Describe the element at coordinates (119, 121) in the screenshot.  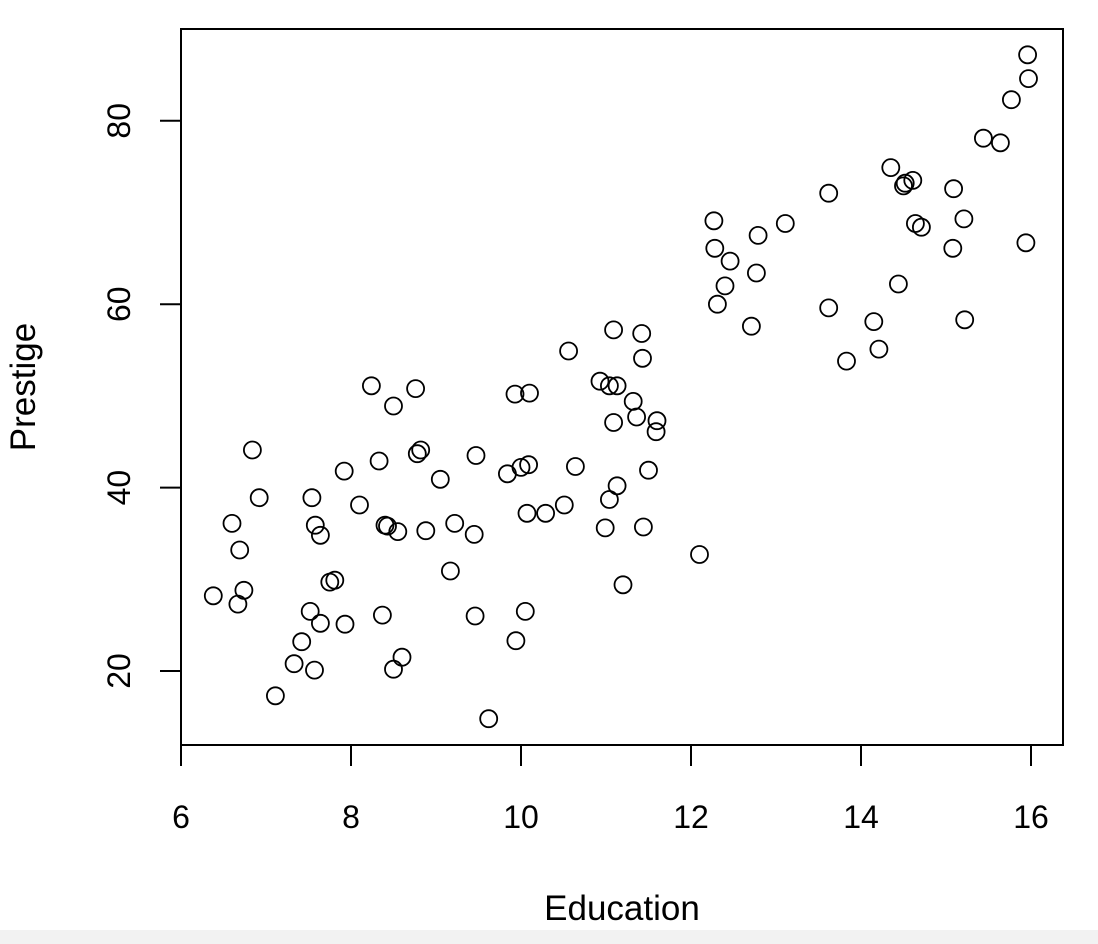
I see `y-tick-label: 80` at that location.